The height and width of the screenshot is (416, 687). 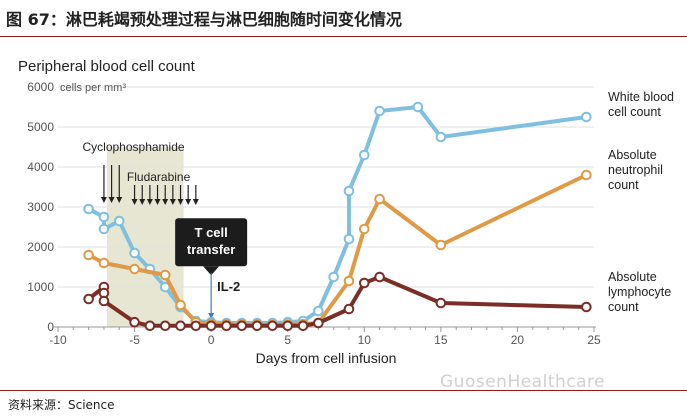 I want to click on series-label-2: lymphocyte, so click(x=639, y=292).